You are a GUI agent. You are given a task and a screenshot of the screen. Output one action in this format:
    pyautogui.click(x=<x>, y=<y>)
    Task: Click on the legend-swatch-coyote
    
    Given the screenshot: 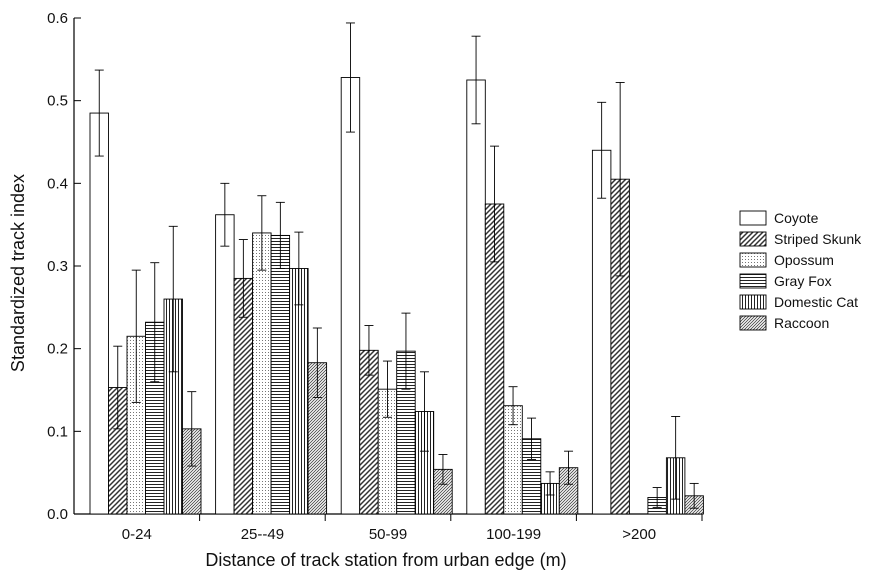 What is the action you would take?
    pyautogui.click(x=753, y=218)
    